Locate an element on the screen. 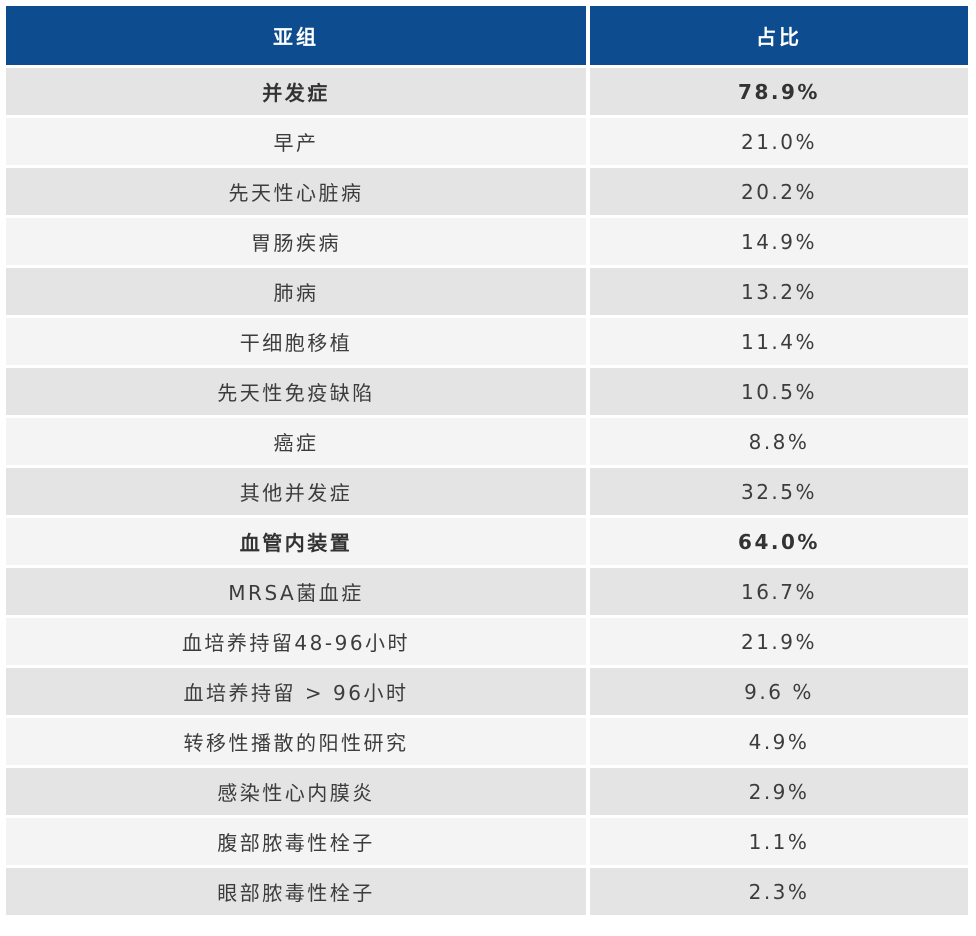 Image resolution: width=976 pixels, height=936 pixels. subgroup-cell: MRSA菌血症 is located at coordinates (296, 591).